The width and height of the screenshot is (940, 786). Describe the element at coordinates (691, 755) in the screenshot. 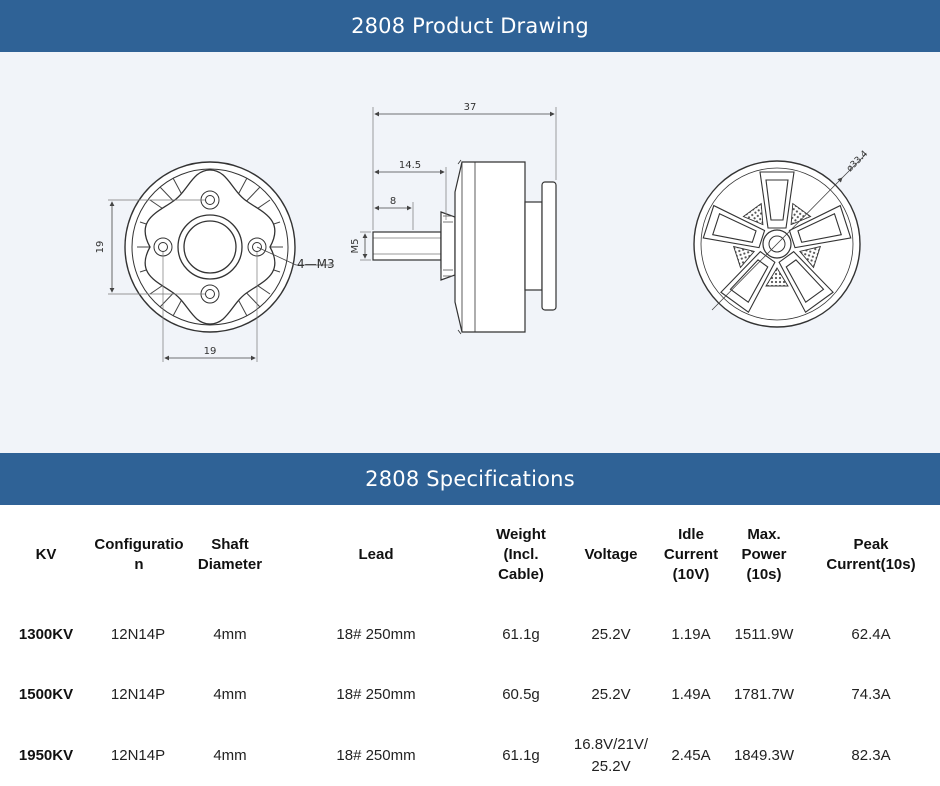

I see `cell-idle-current: 2.45A` at that location.